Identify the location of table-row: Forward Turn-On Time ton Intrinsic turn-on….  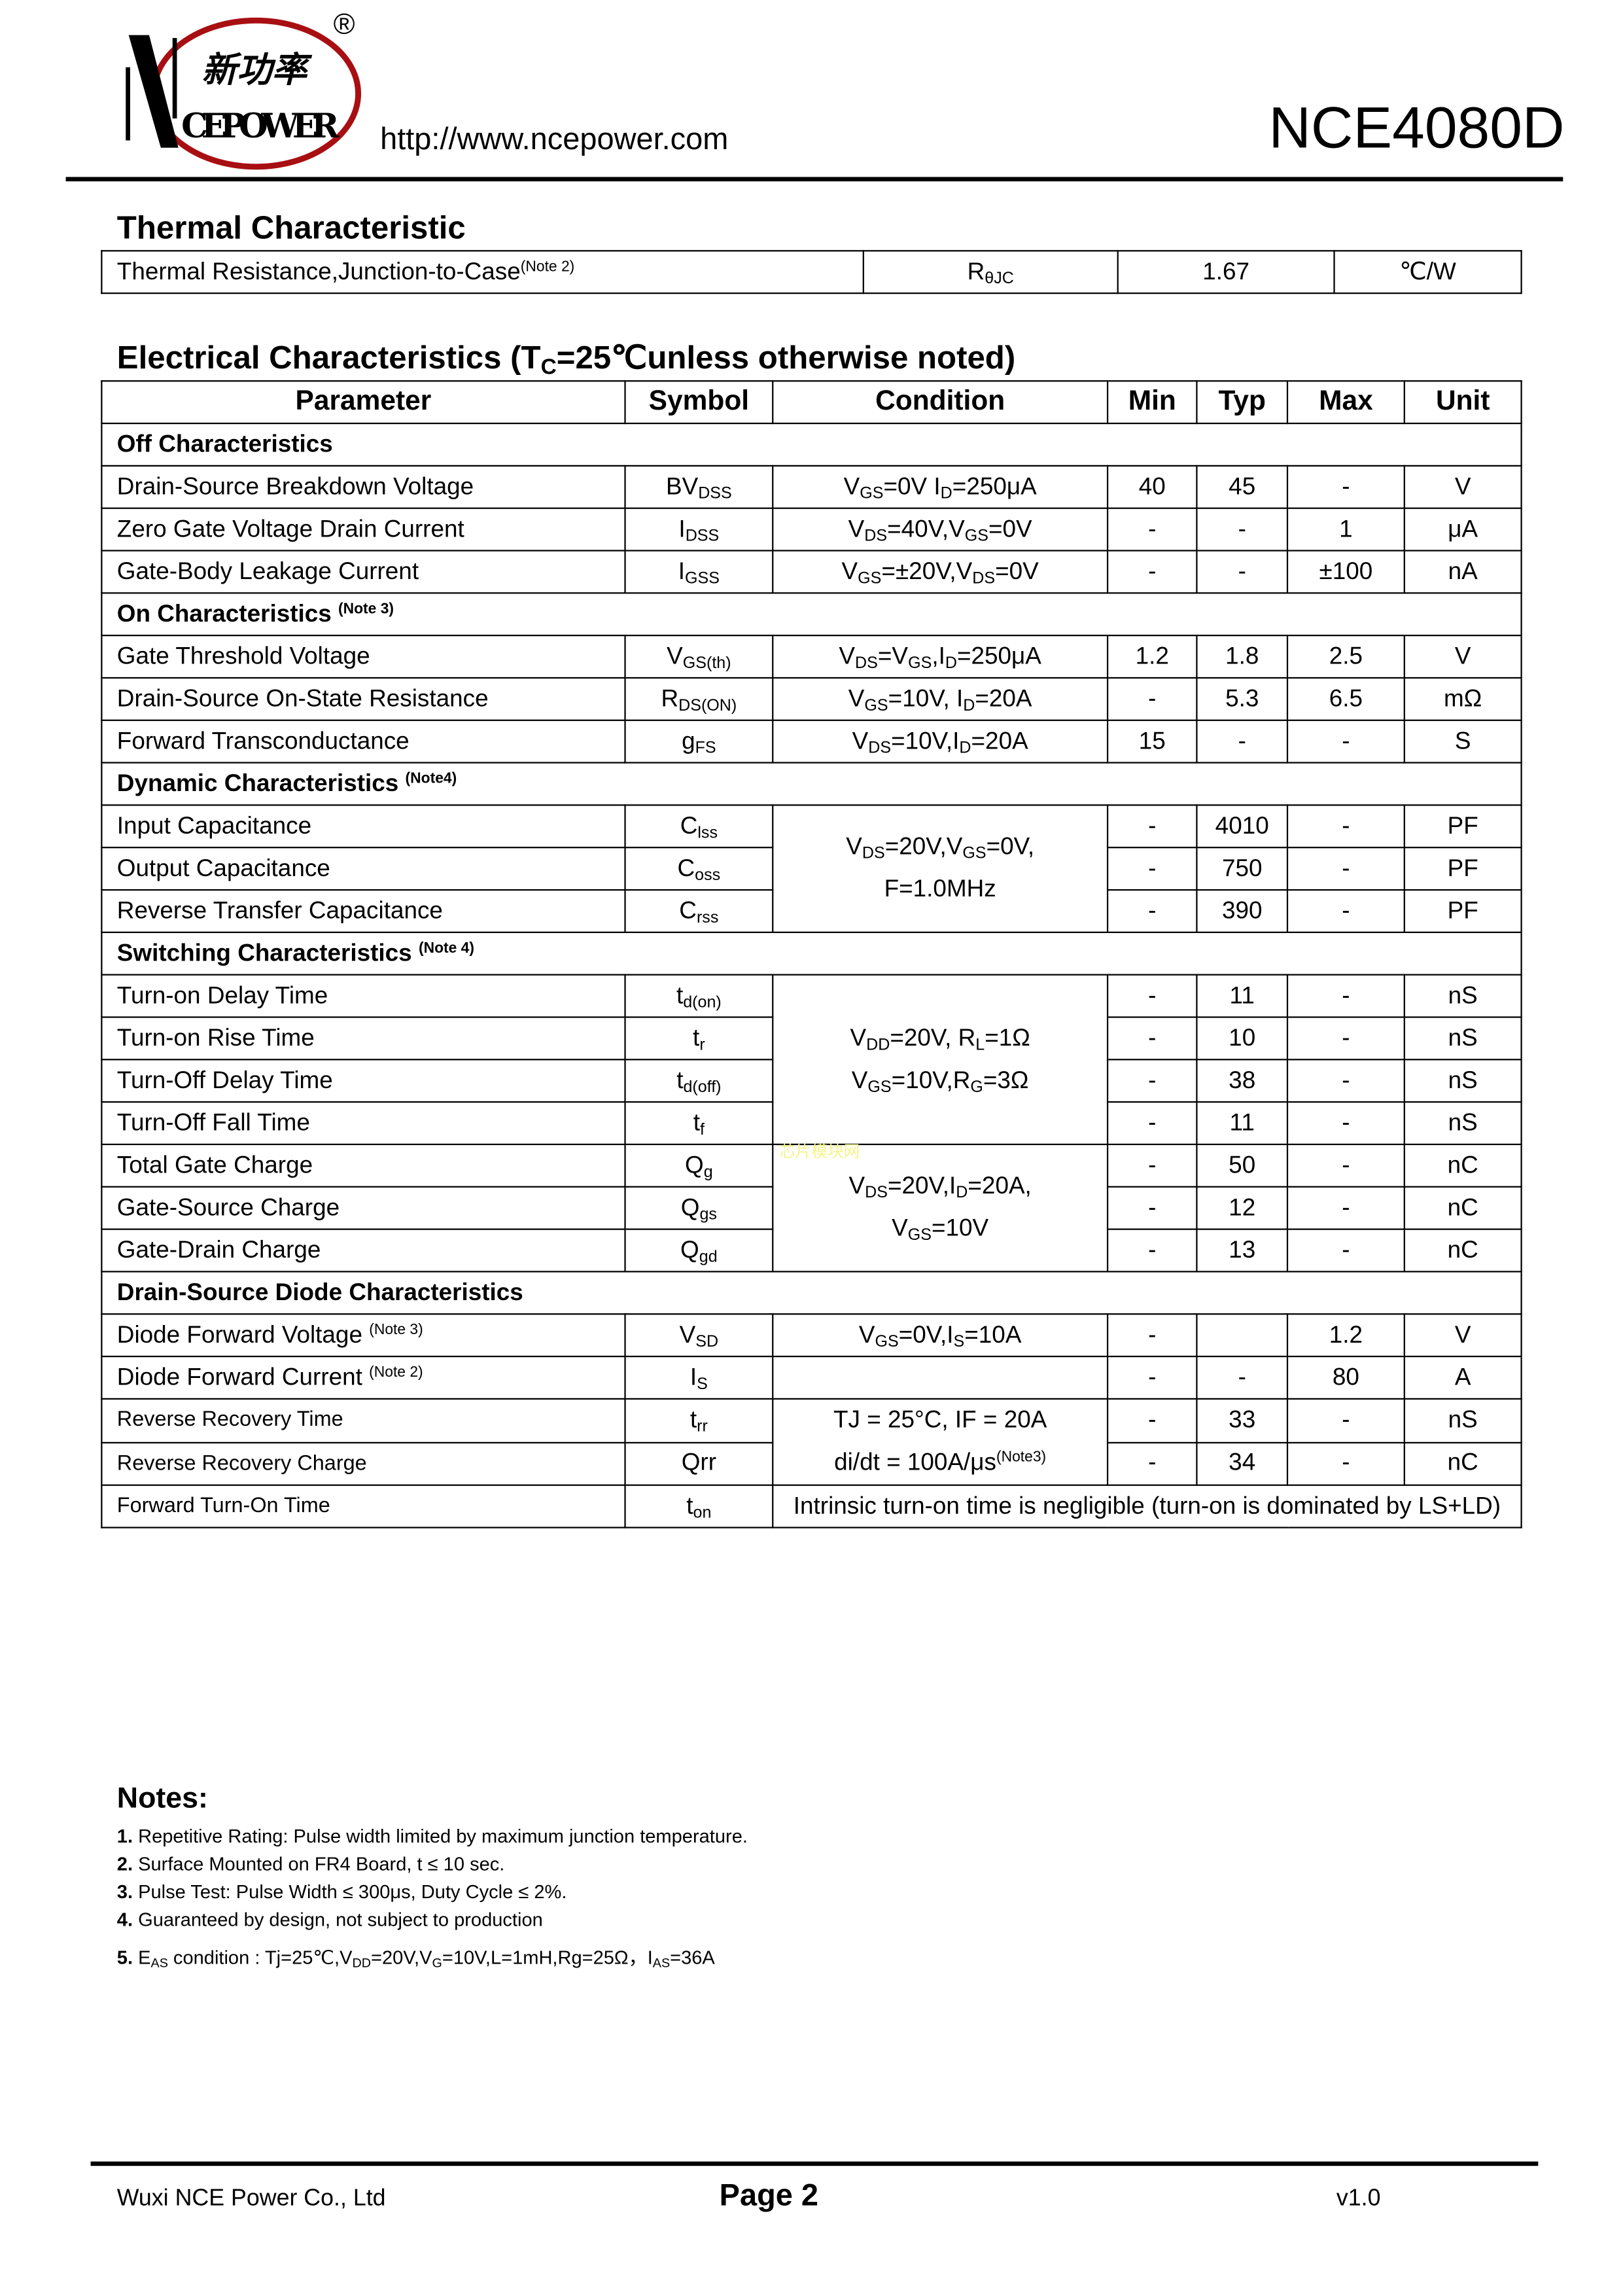
(812, 1506).